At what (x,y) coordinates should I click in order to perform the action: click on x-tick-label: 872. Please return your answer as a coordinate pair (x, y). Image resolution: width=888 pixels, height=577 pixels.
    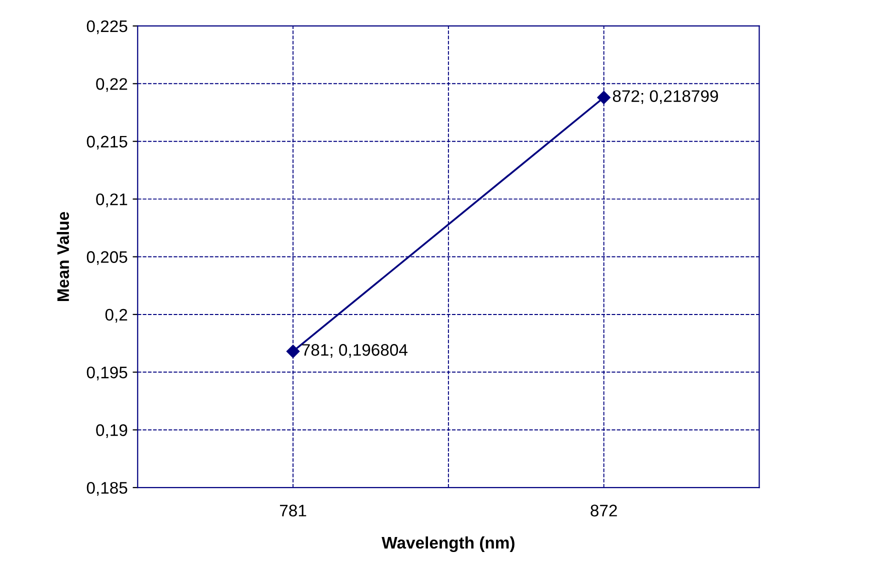
    Looking at the image, I should click on (603, 510).